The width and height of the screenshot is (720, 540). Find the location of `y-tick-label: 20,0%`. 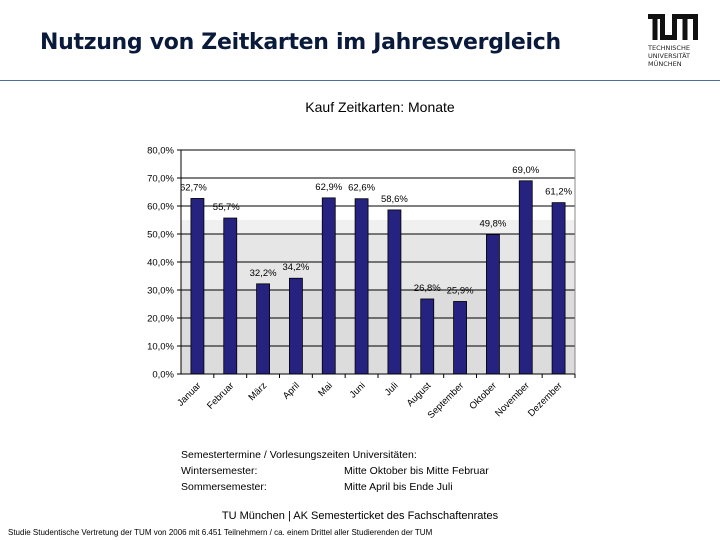

y-tick-label: 20,0% is located at coordinates (160, 319).